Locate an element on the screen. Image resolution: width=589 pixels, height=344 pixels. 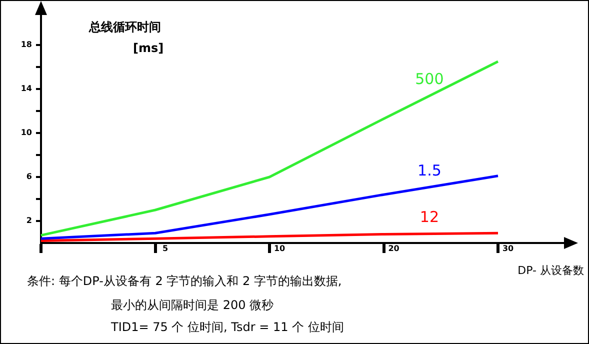
x-tick-label: 20 is located at coordinates (394, 248).